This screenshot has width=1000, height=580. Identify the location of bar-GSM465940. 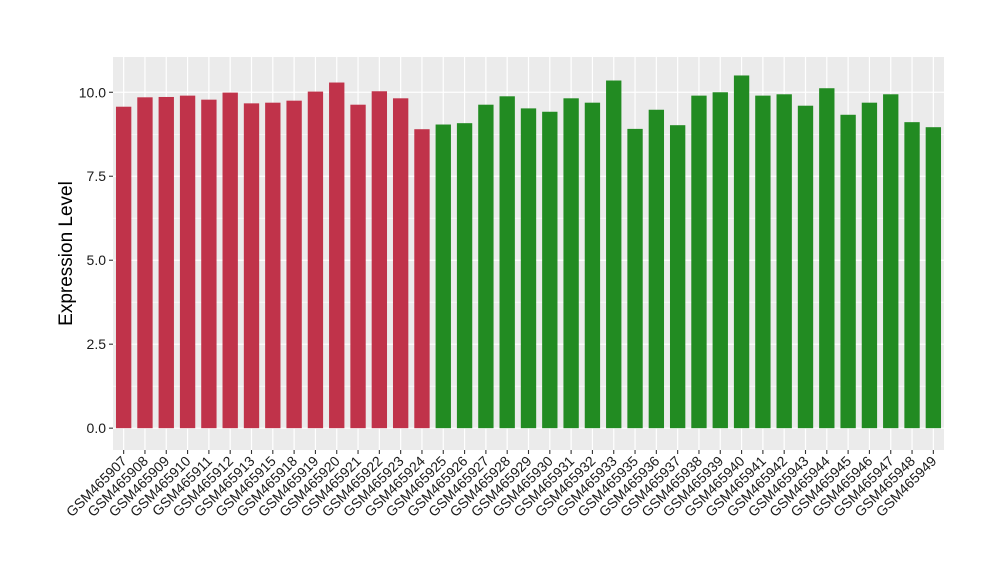
(741, 252).